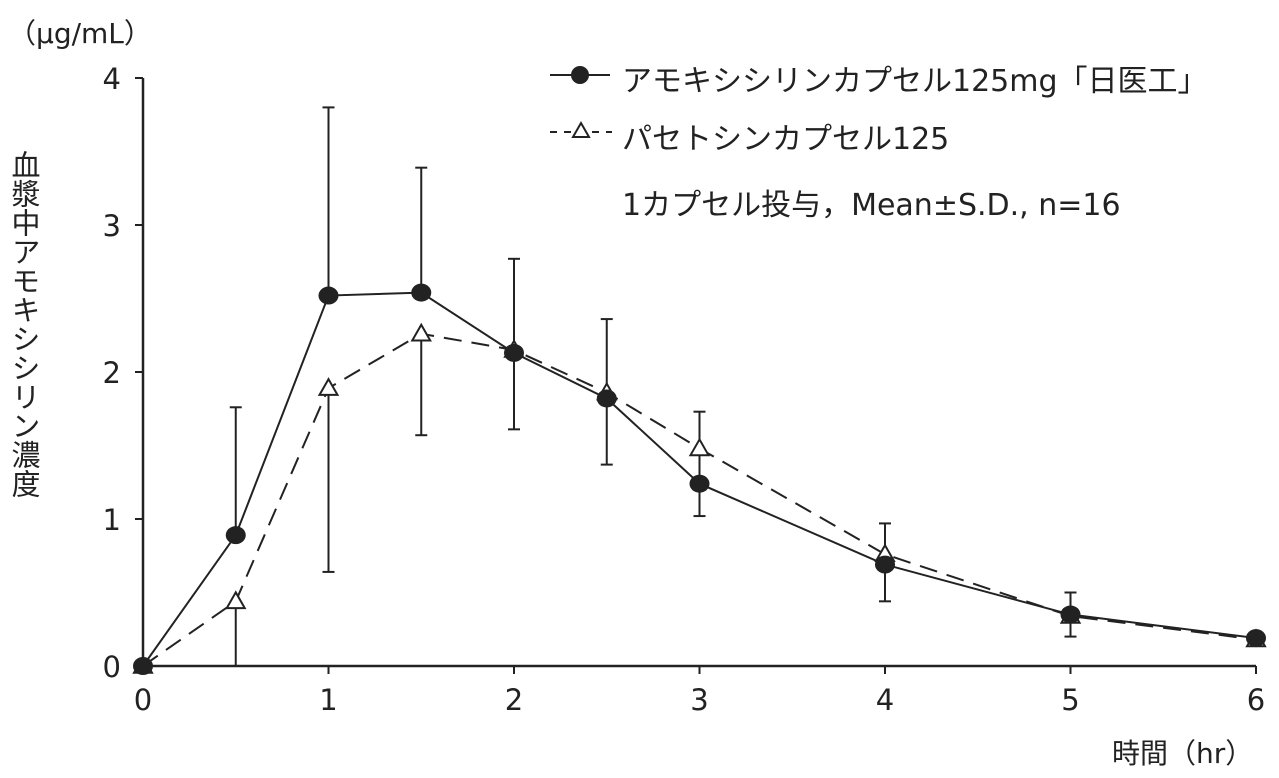 The height and width of the screenshot is (778, 1279). I want to click on x-tick-label: 3, so click(699, 700).